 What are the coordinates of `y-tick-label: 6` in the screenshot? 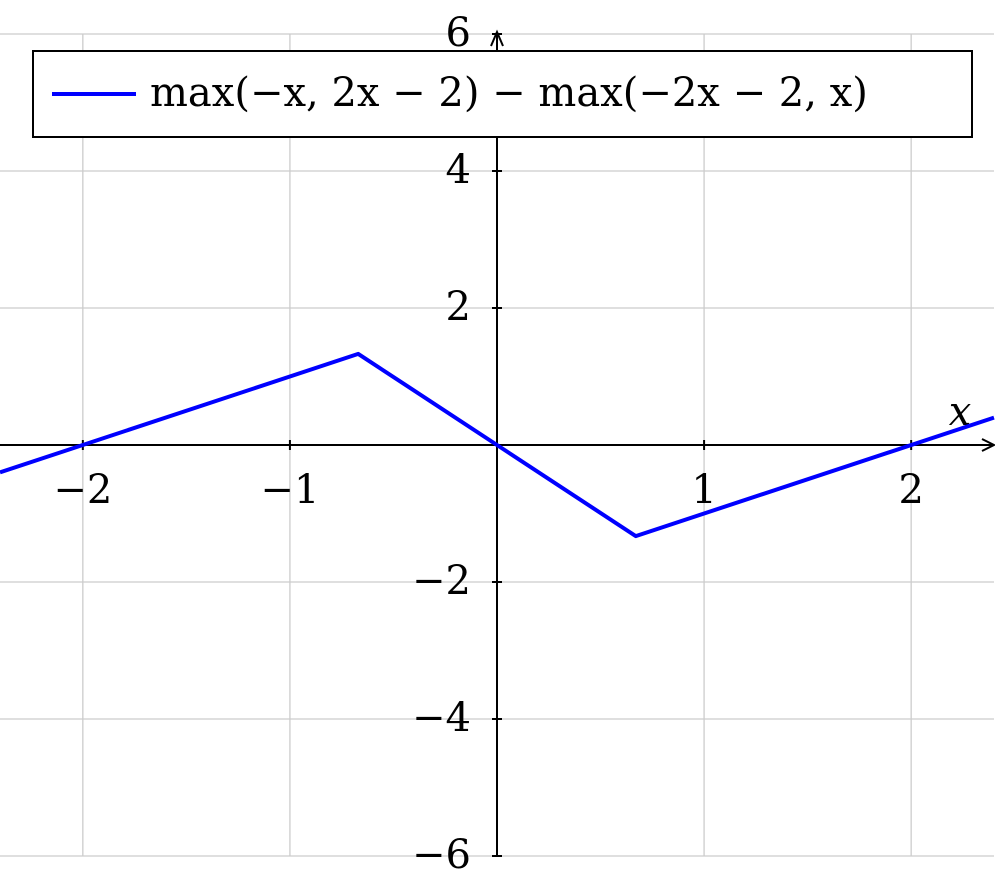 It's located at (458, 33).